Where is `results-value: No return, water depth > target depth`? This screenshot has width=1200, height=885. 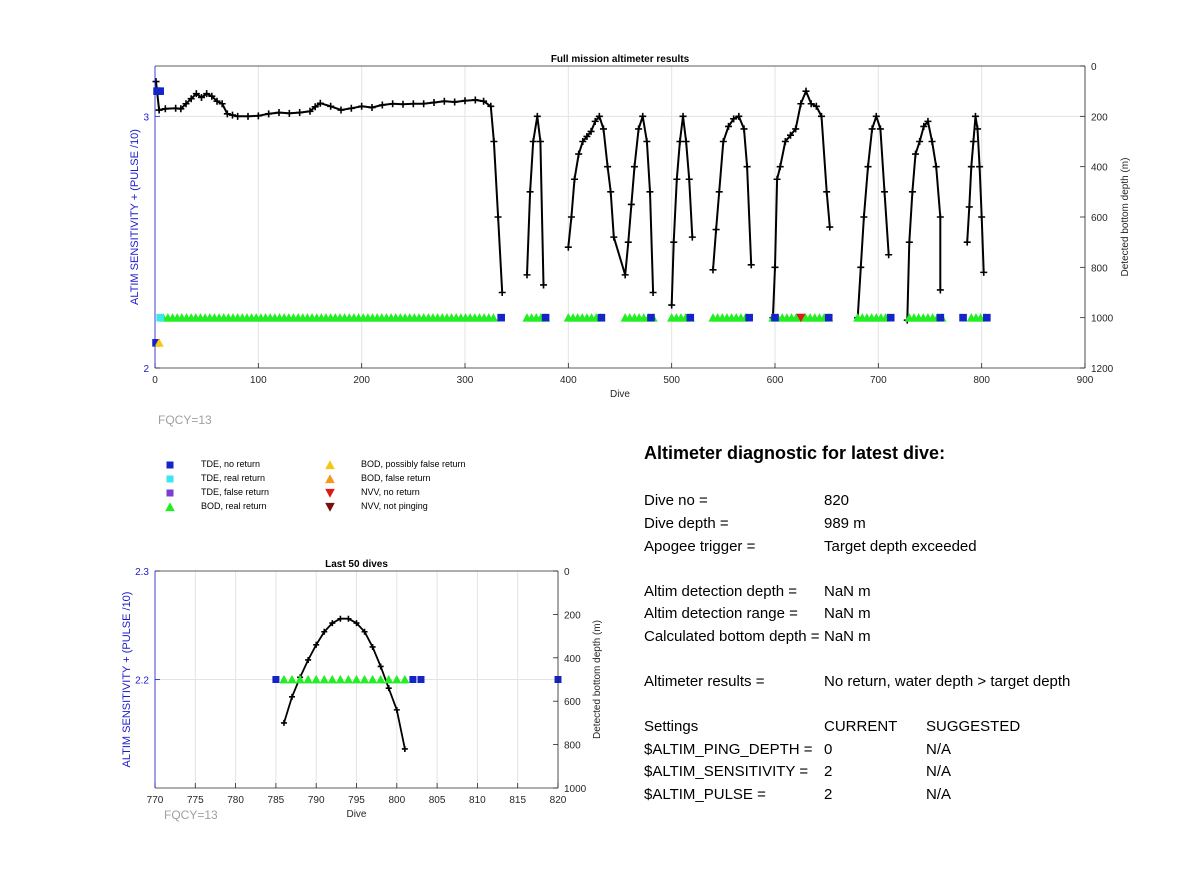 results-value: No return, water depth > target depth is located at coordinates (947, 681).